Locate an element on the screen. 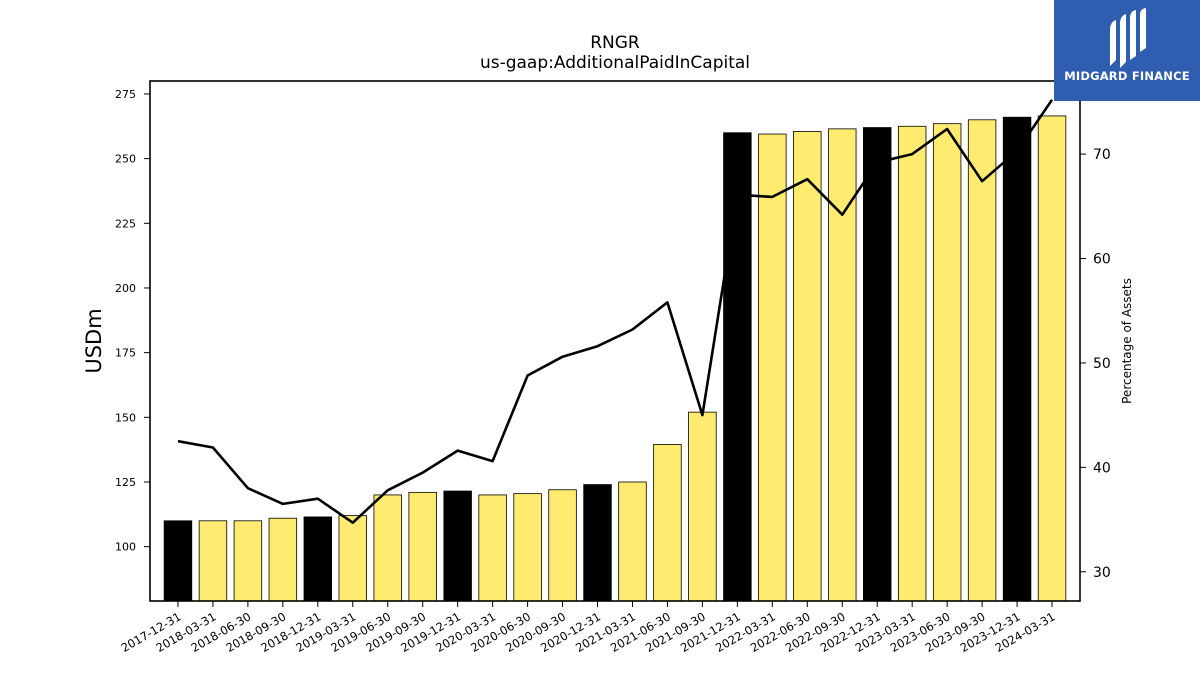 The image size is (1200, 675). midgard-finance-logo: MIDGARD FINANCE is located at coordinates (1127, 50).